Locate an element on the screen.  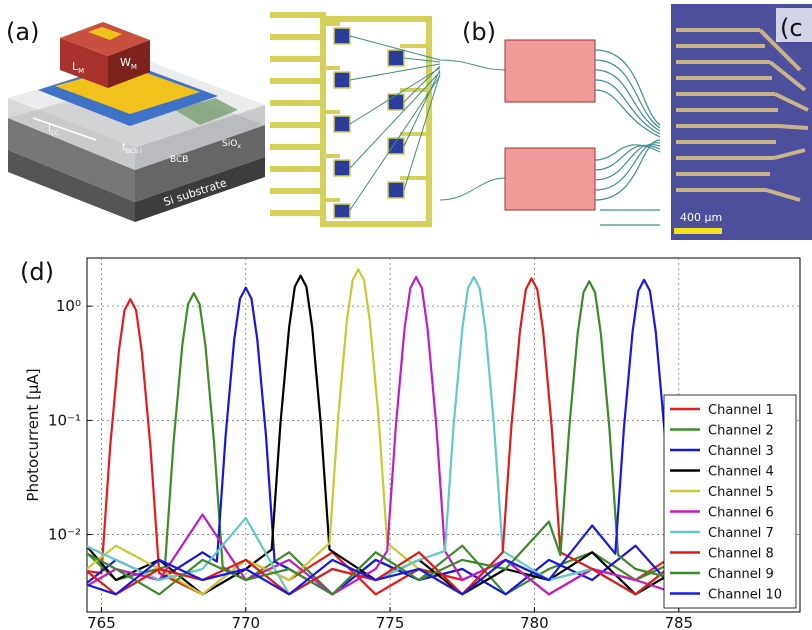
panel-label: (a) is located at coordinates (22, 32).